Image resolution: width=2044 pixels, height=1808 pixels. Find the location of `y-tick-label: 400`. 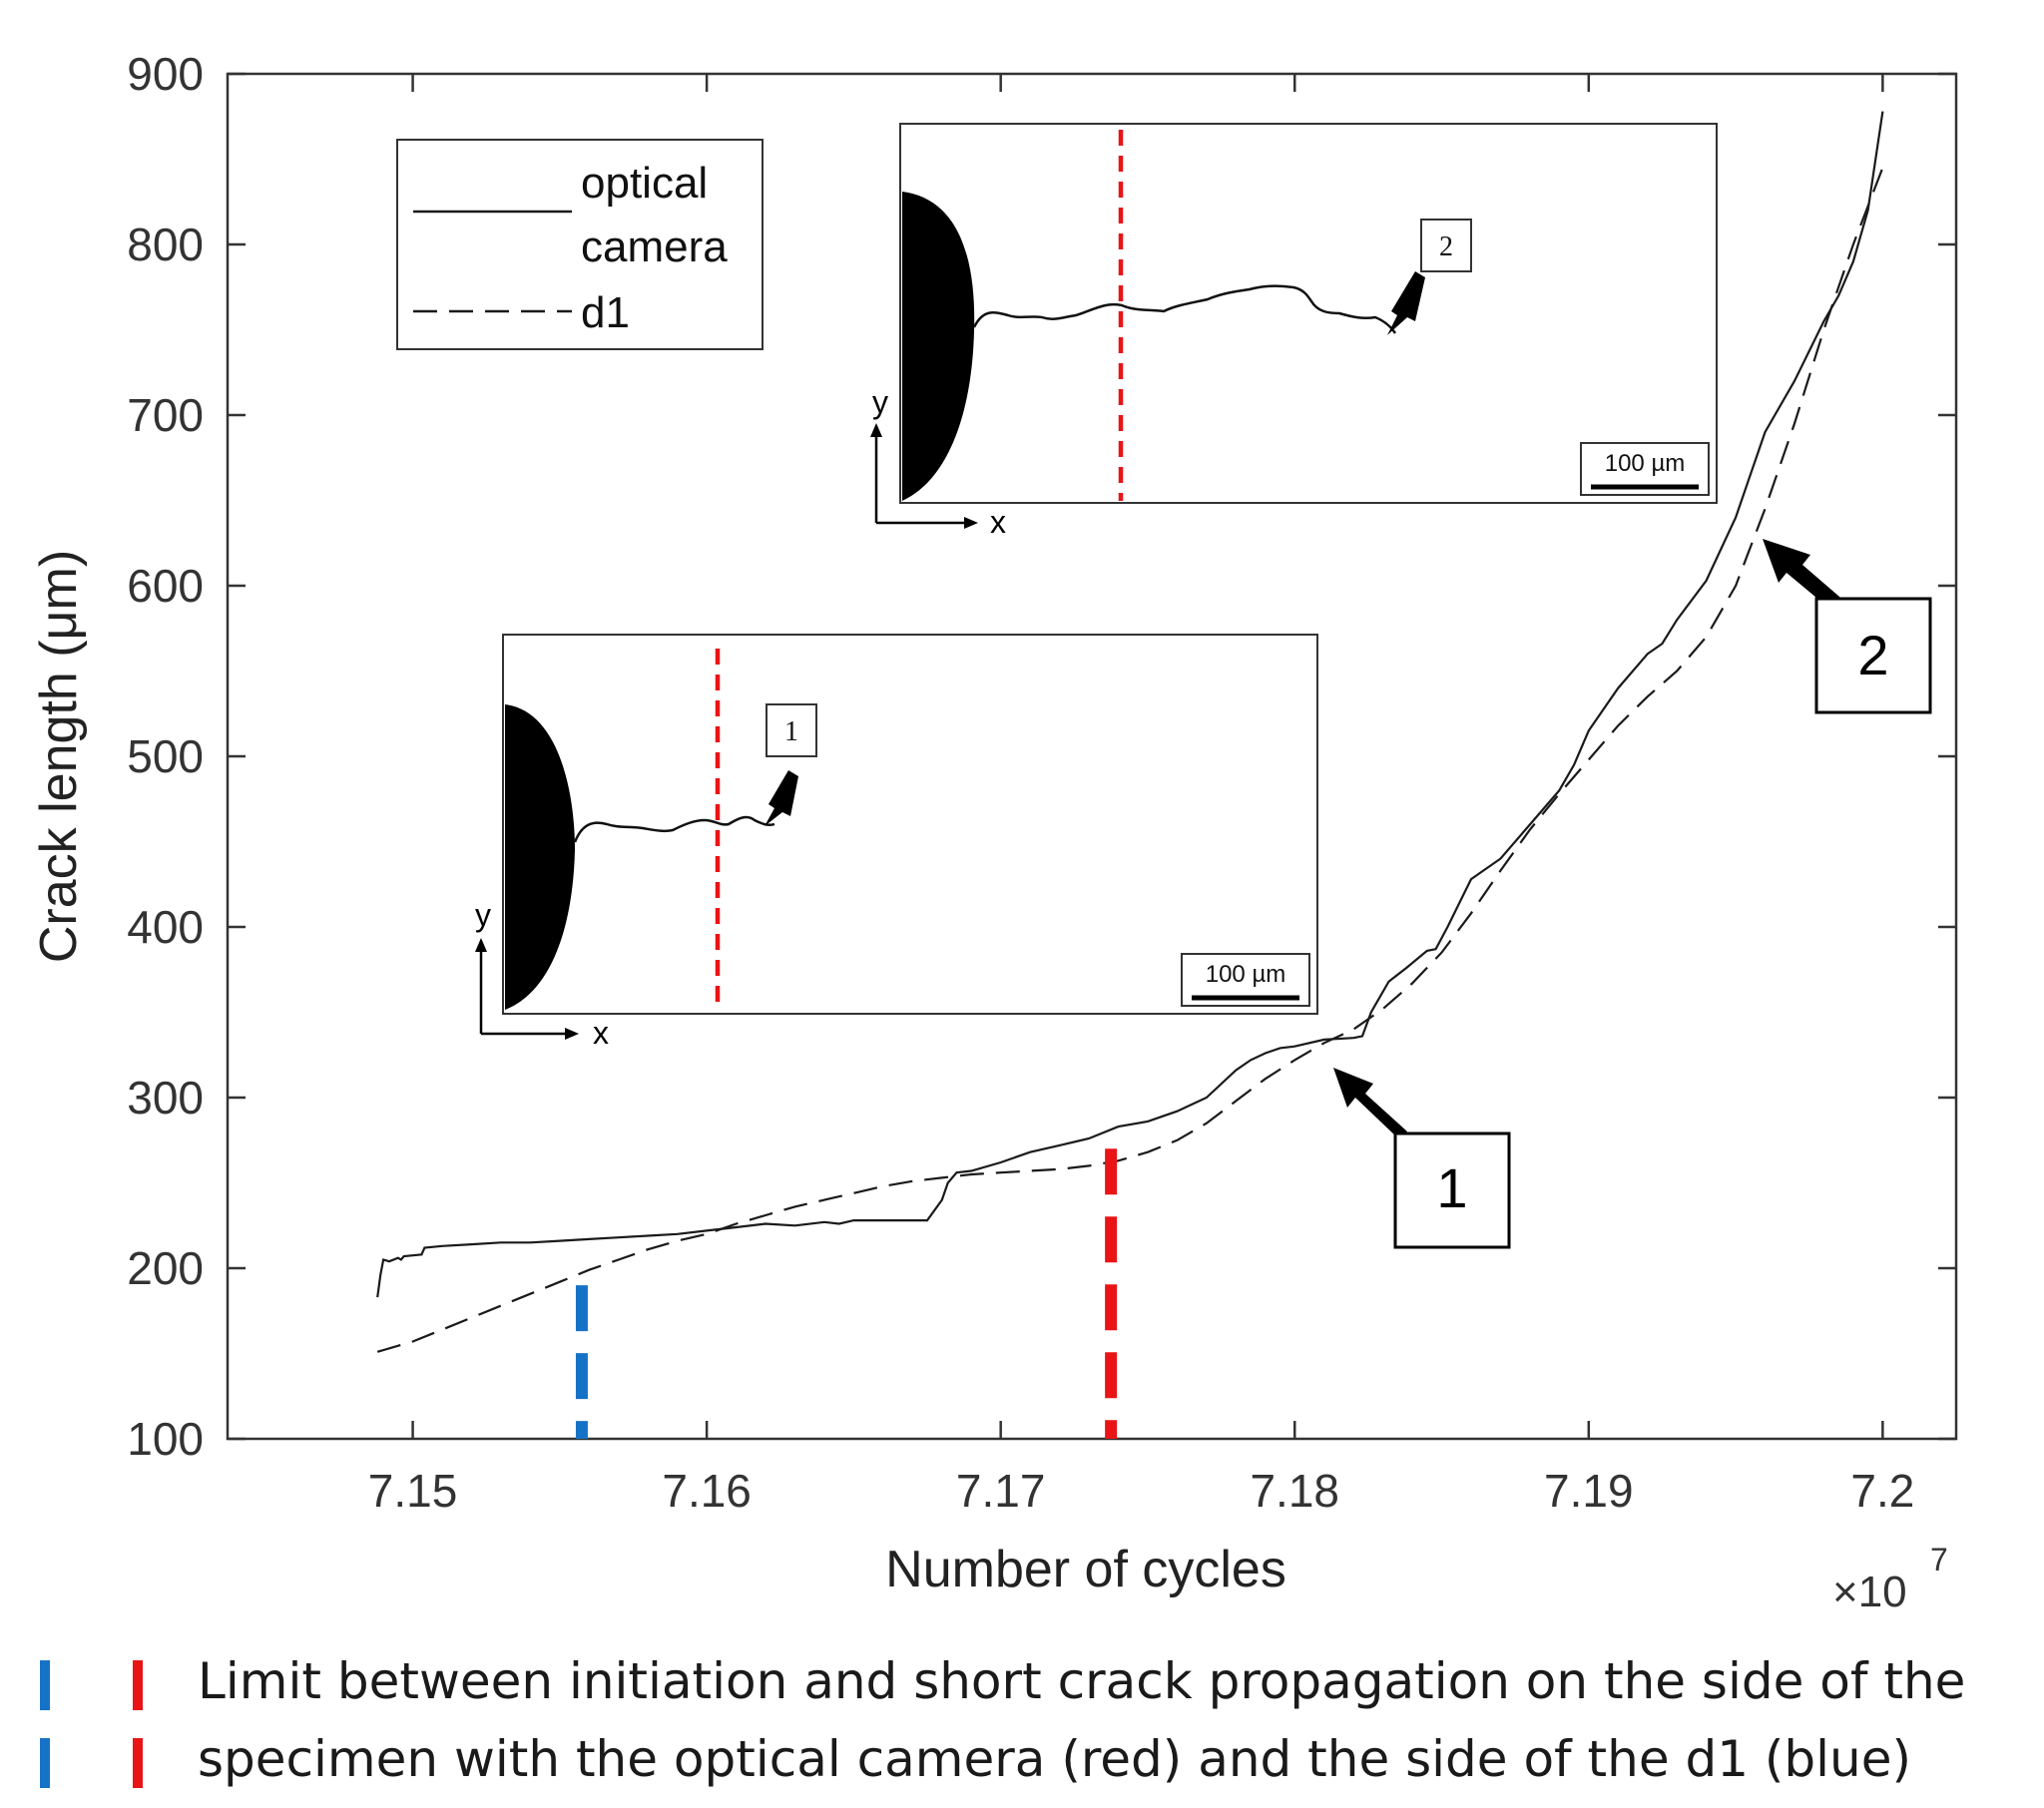

y-tick-label: 400 is located at coordinates (165, 927).